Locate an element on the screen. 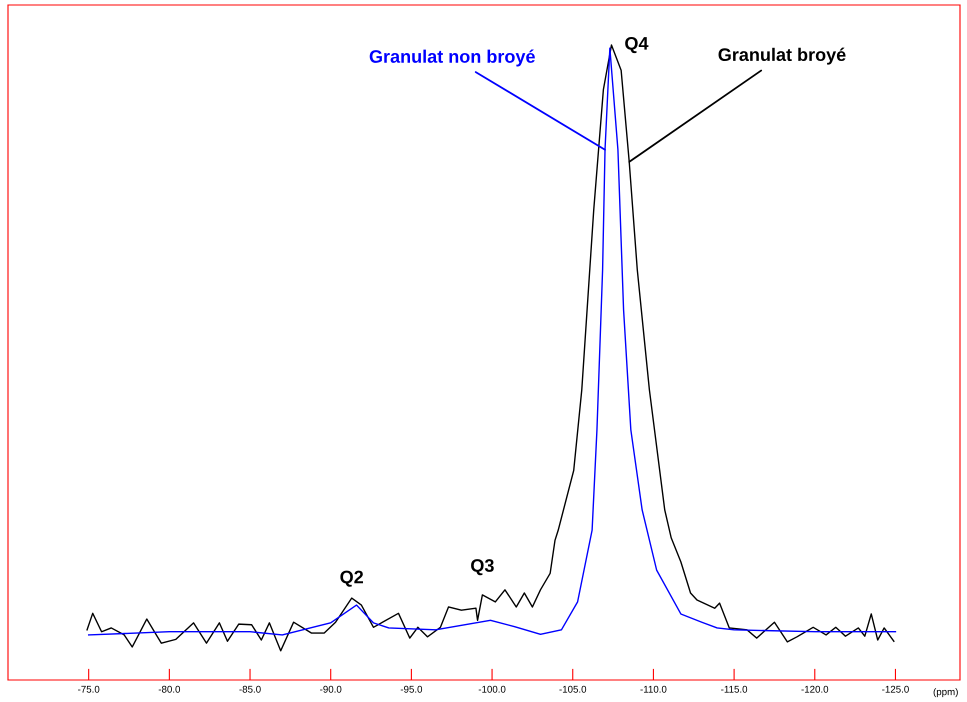 The height and width of the screenshot is (702, 967). x-axis-title: (ppm) is located at coordinates (946, 693).